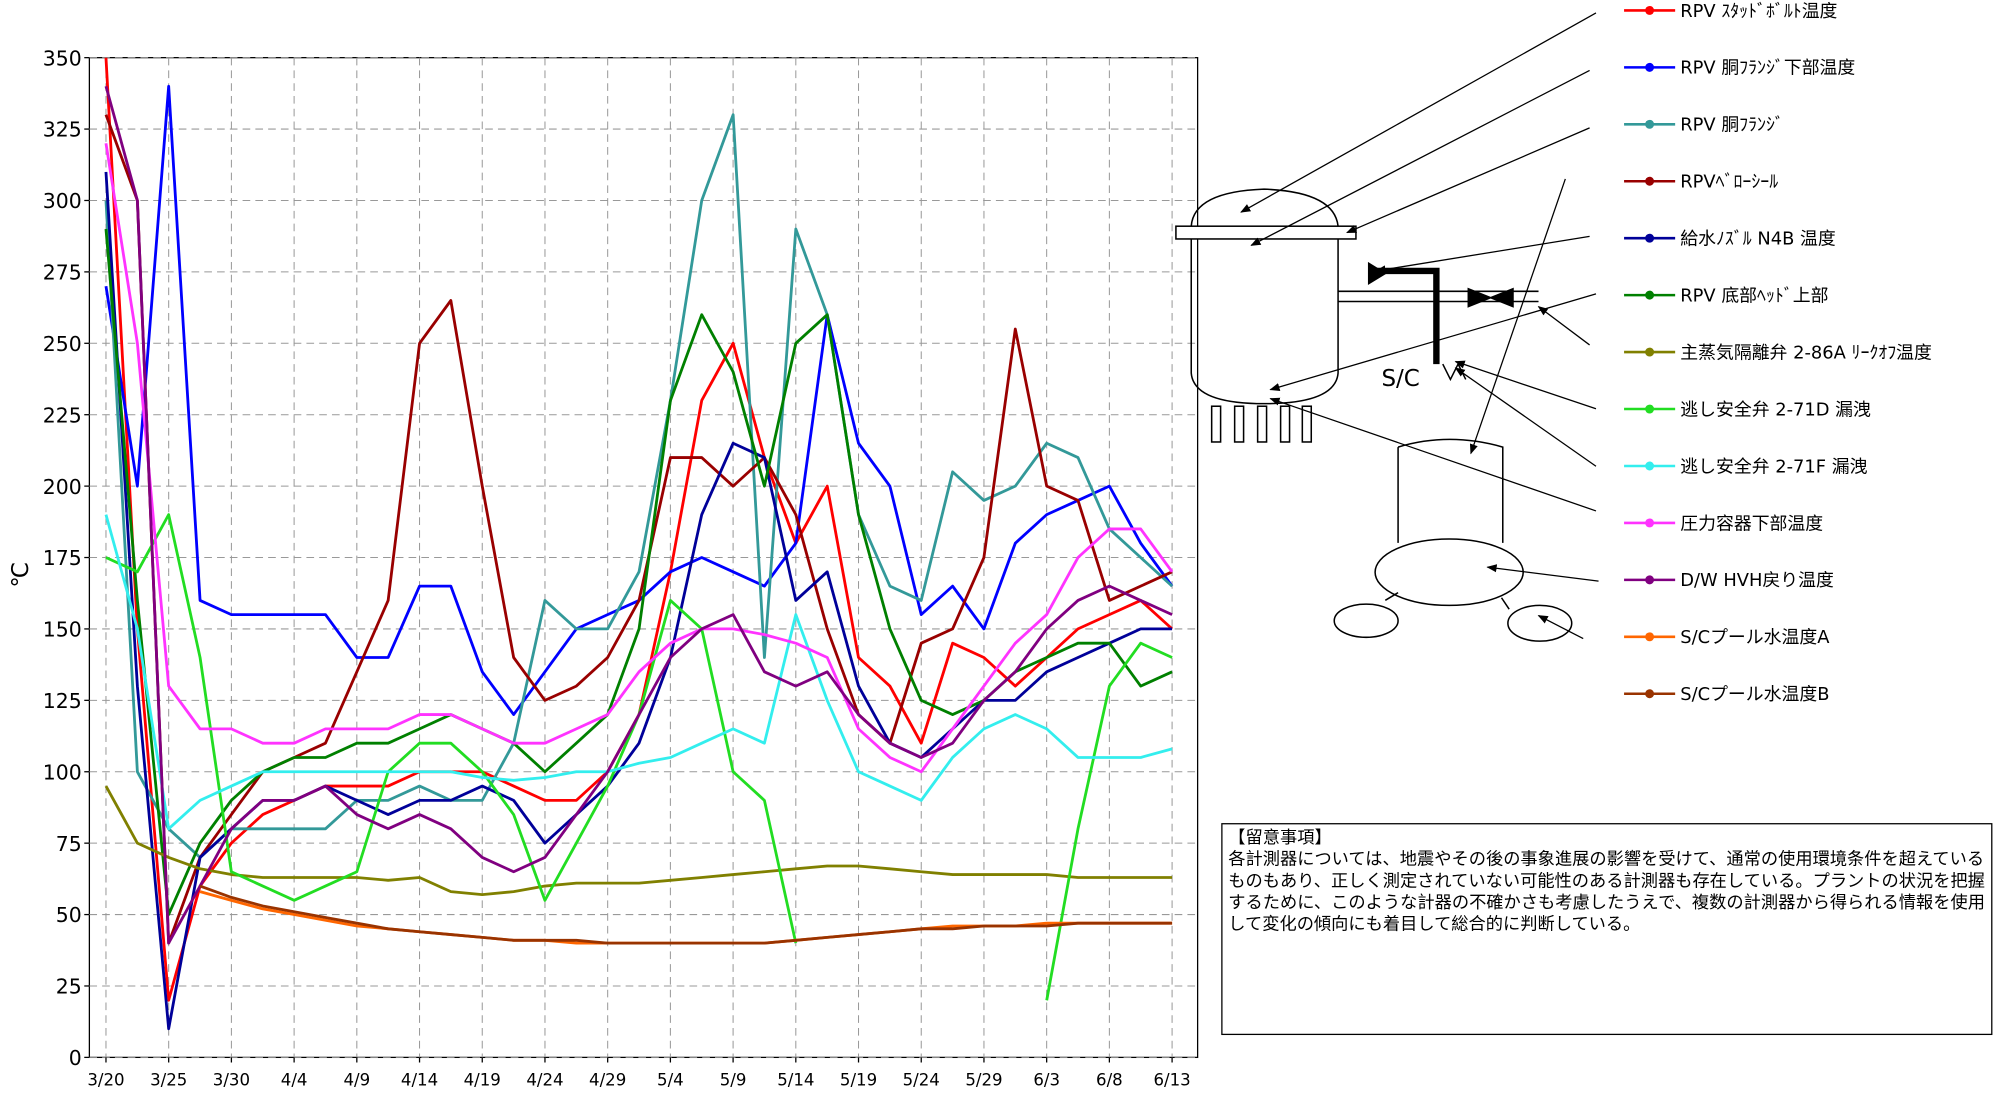  Describe the element at coordinates (168, 1079) in the screenshot. I see `x-tick-label: 3/25` at that location.